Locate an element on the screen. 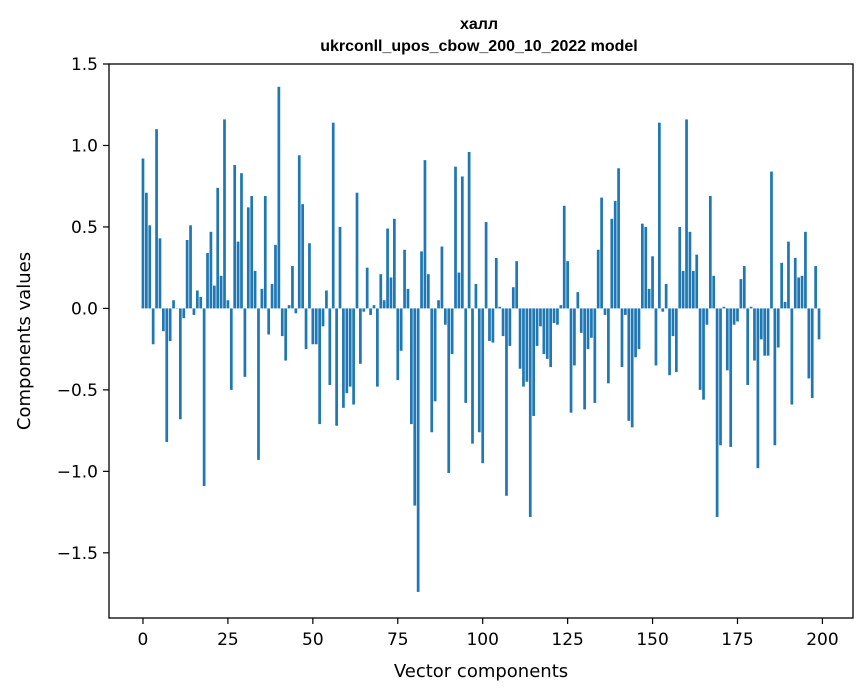  x-axis-label: Vector components is located at coordinates (481, 671).